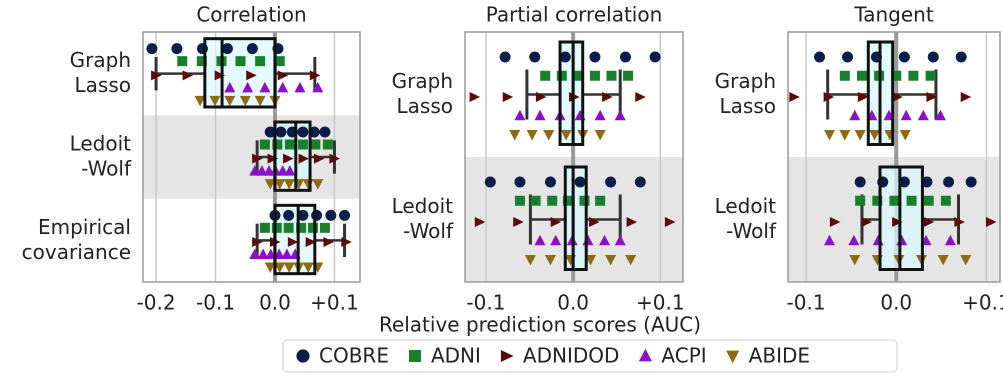  Describe the element at coordinates (156, 303) in the screenshot. I see `x-tick-label: -0.2` at that location.